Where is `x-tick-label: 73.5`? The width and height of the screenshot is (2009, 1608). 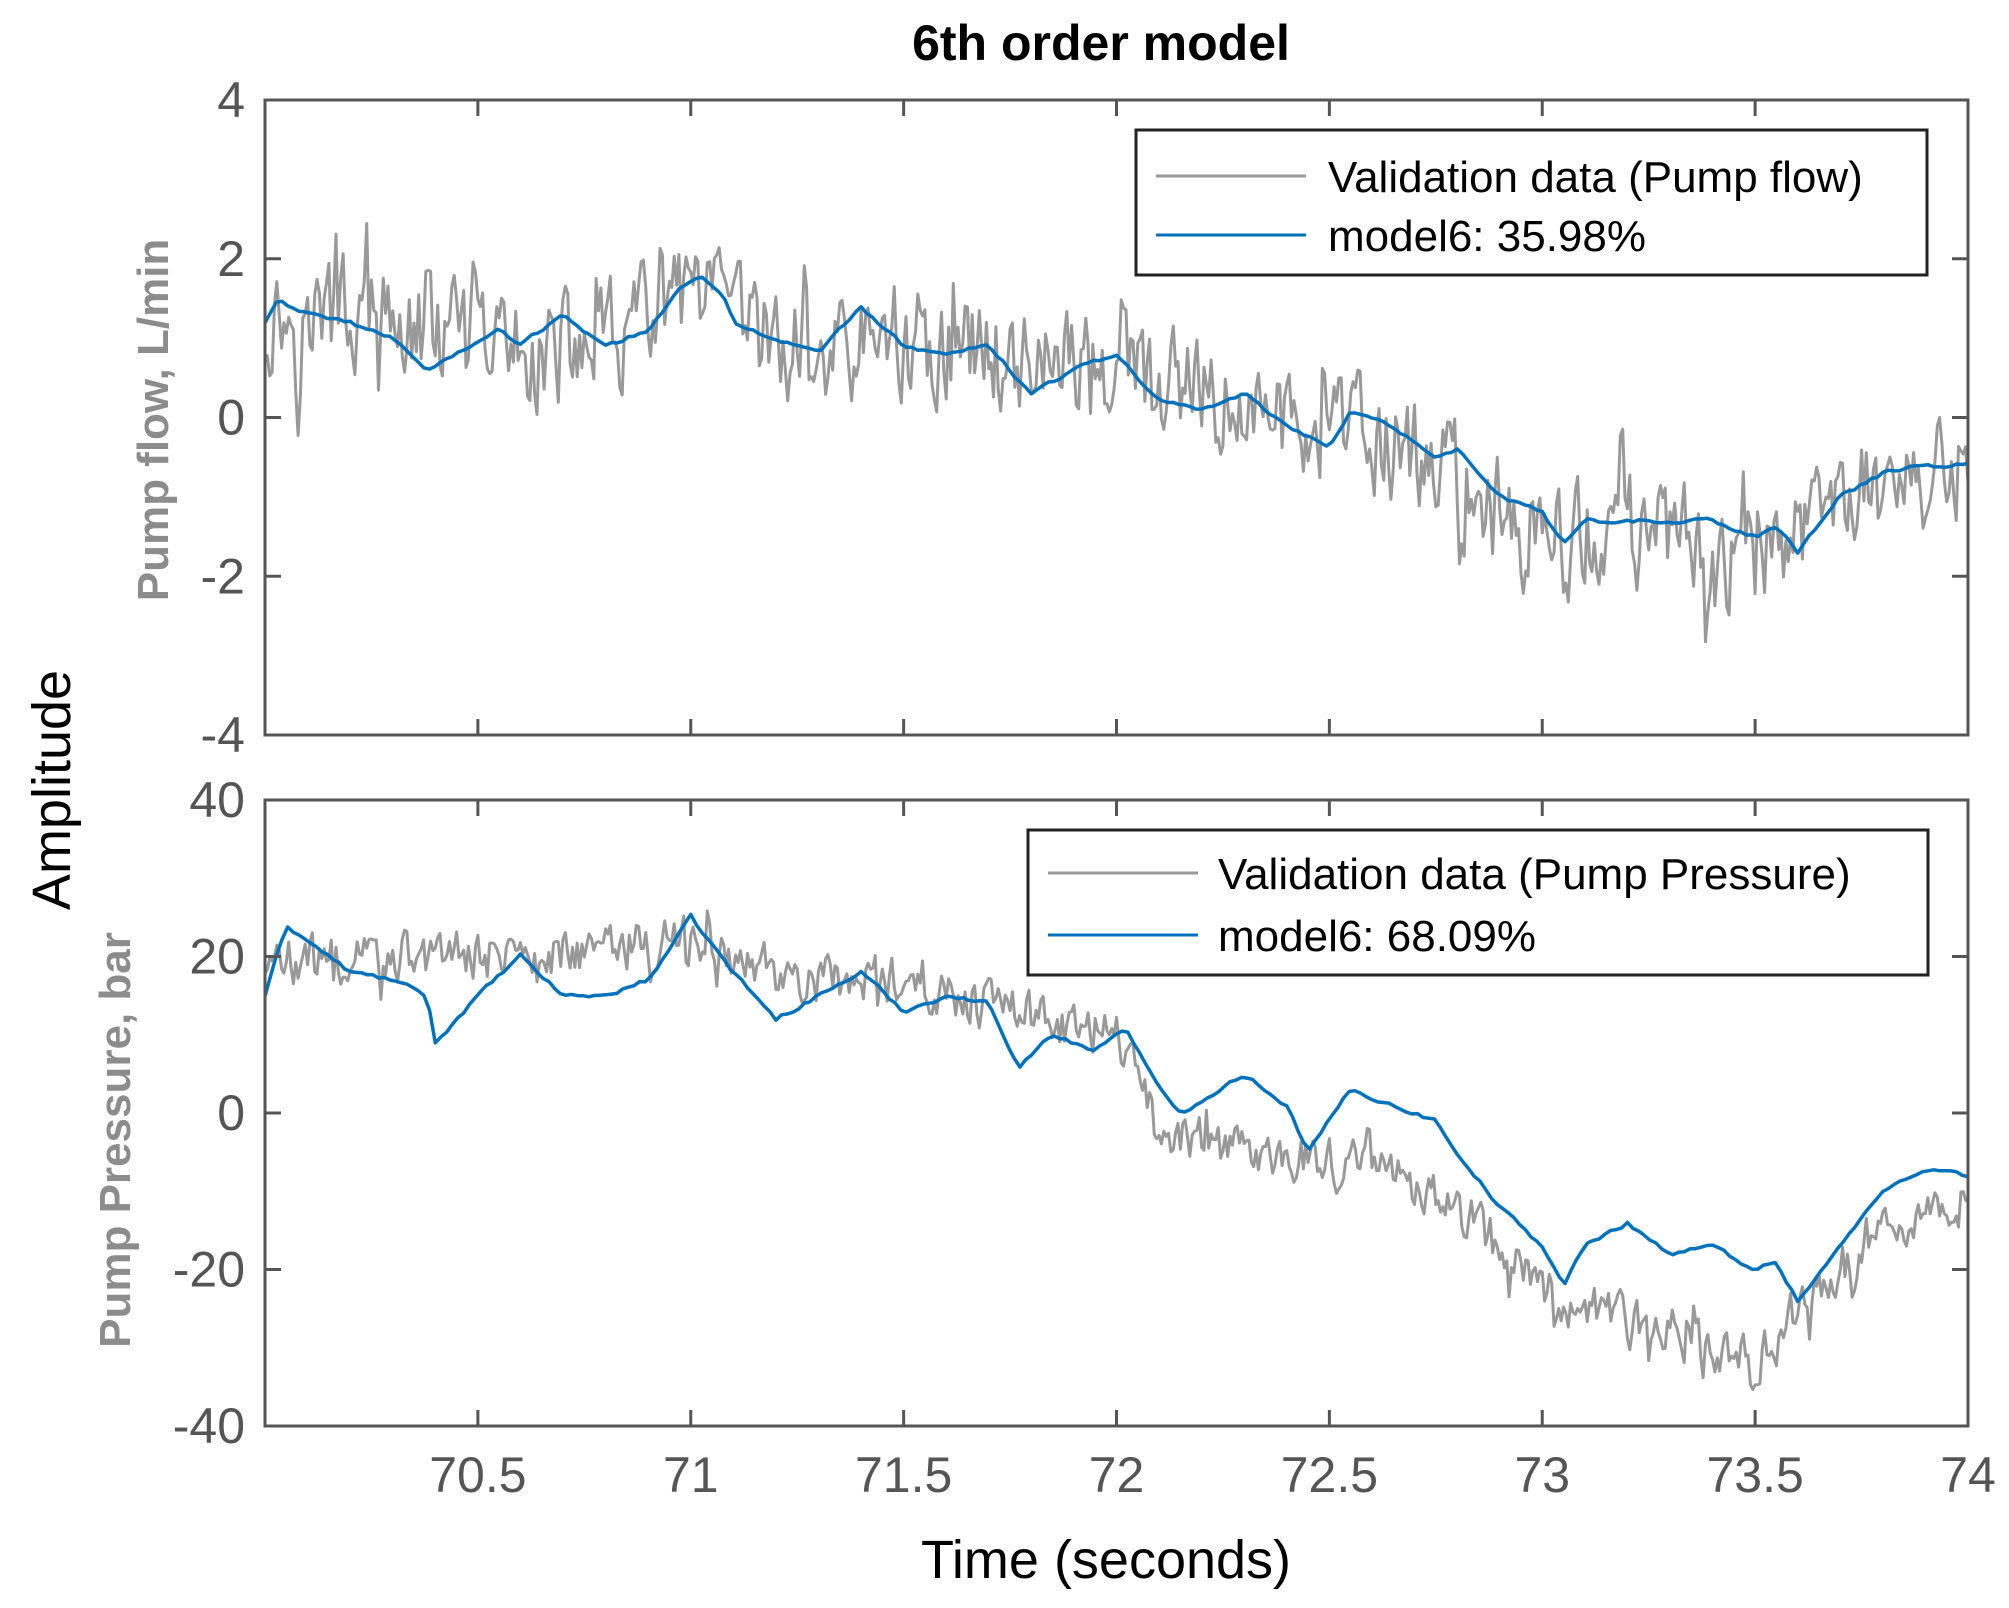
x-tick-label: 73.5 is located at coordinates (1754, 1475).